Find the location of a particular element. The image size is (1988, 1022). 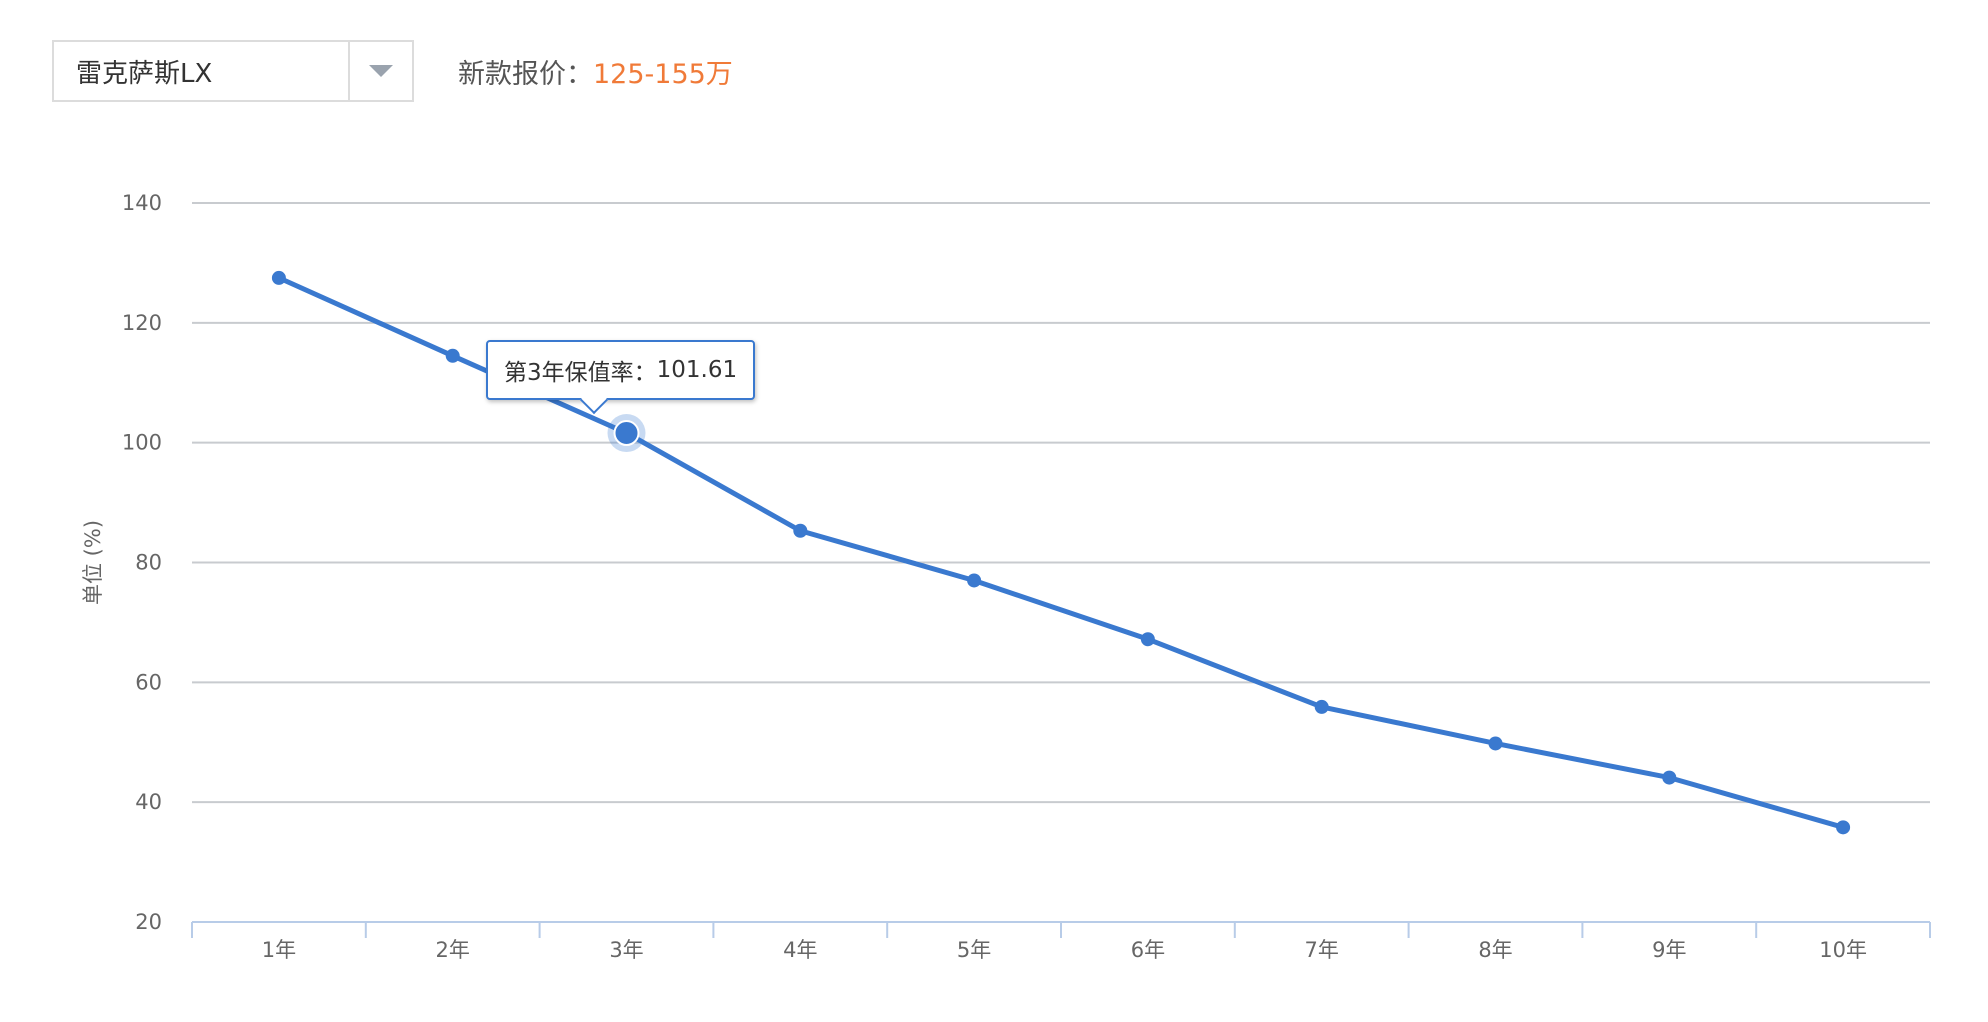

y-axis: 20 40 60 80 100 120 140 单位 (%) is located at coordinates (121, 562).